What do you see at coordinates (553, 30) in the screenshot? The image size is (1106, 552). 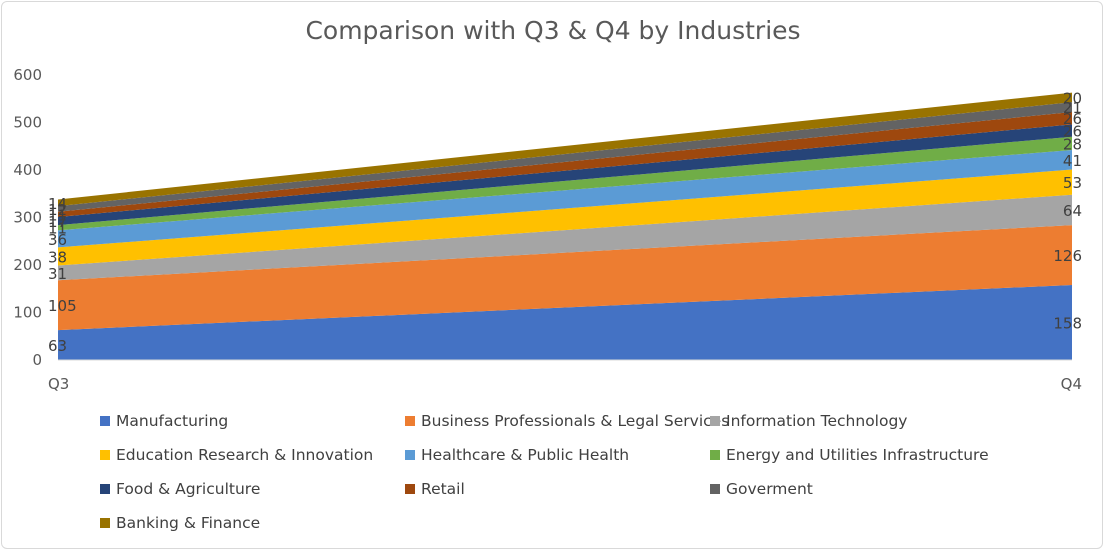 I see `chart-title: Comparison with Q3 & Q4 by Industries` at bounding box center [553, 30].